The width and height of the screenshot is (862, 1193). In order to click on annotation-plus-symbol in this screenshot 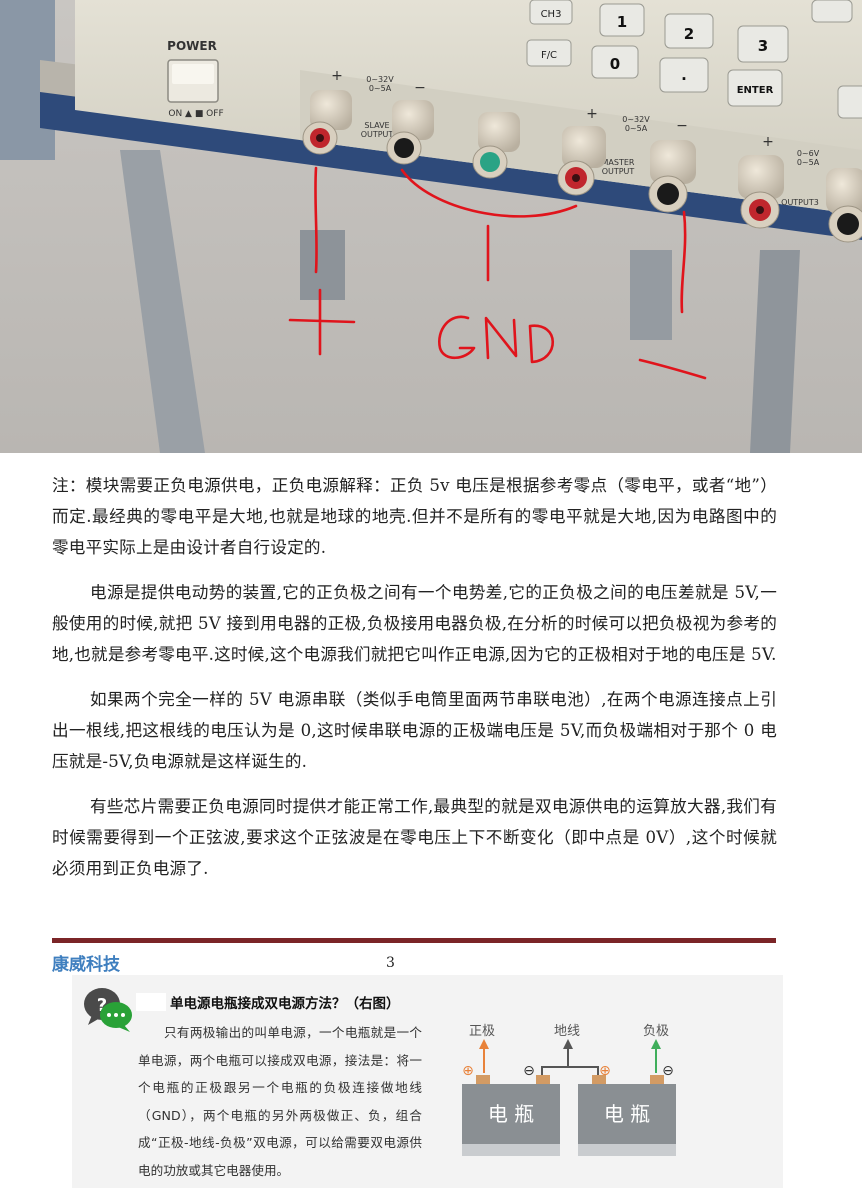, I will do `click(322, 322)`.